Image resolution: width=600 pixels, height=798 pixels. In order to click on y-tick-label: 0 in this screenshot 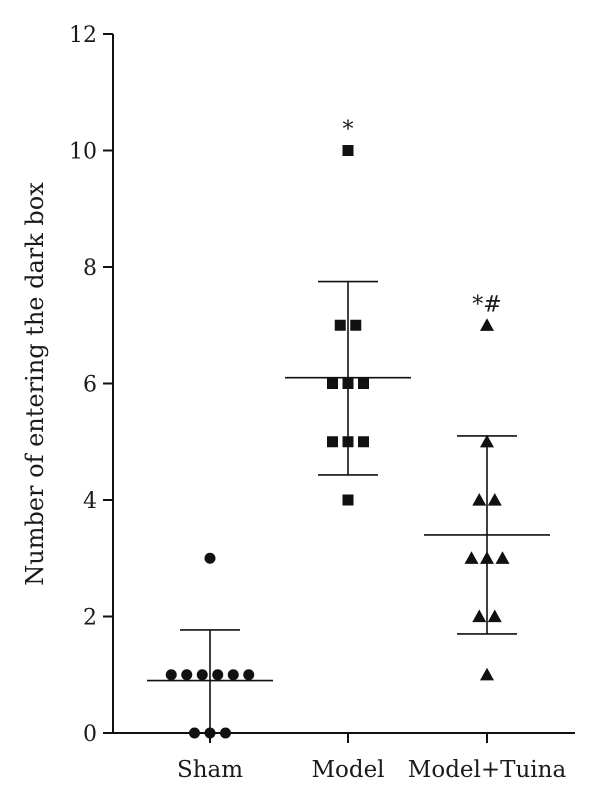, I will do `click(90, 734)`.